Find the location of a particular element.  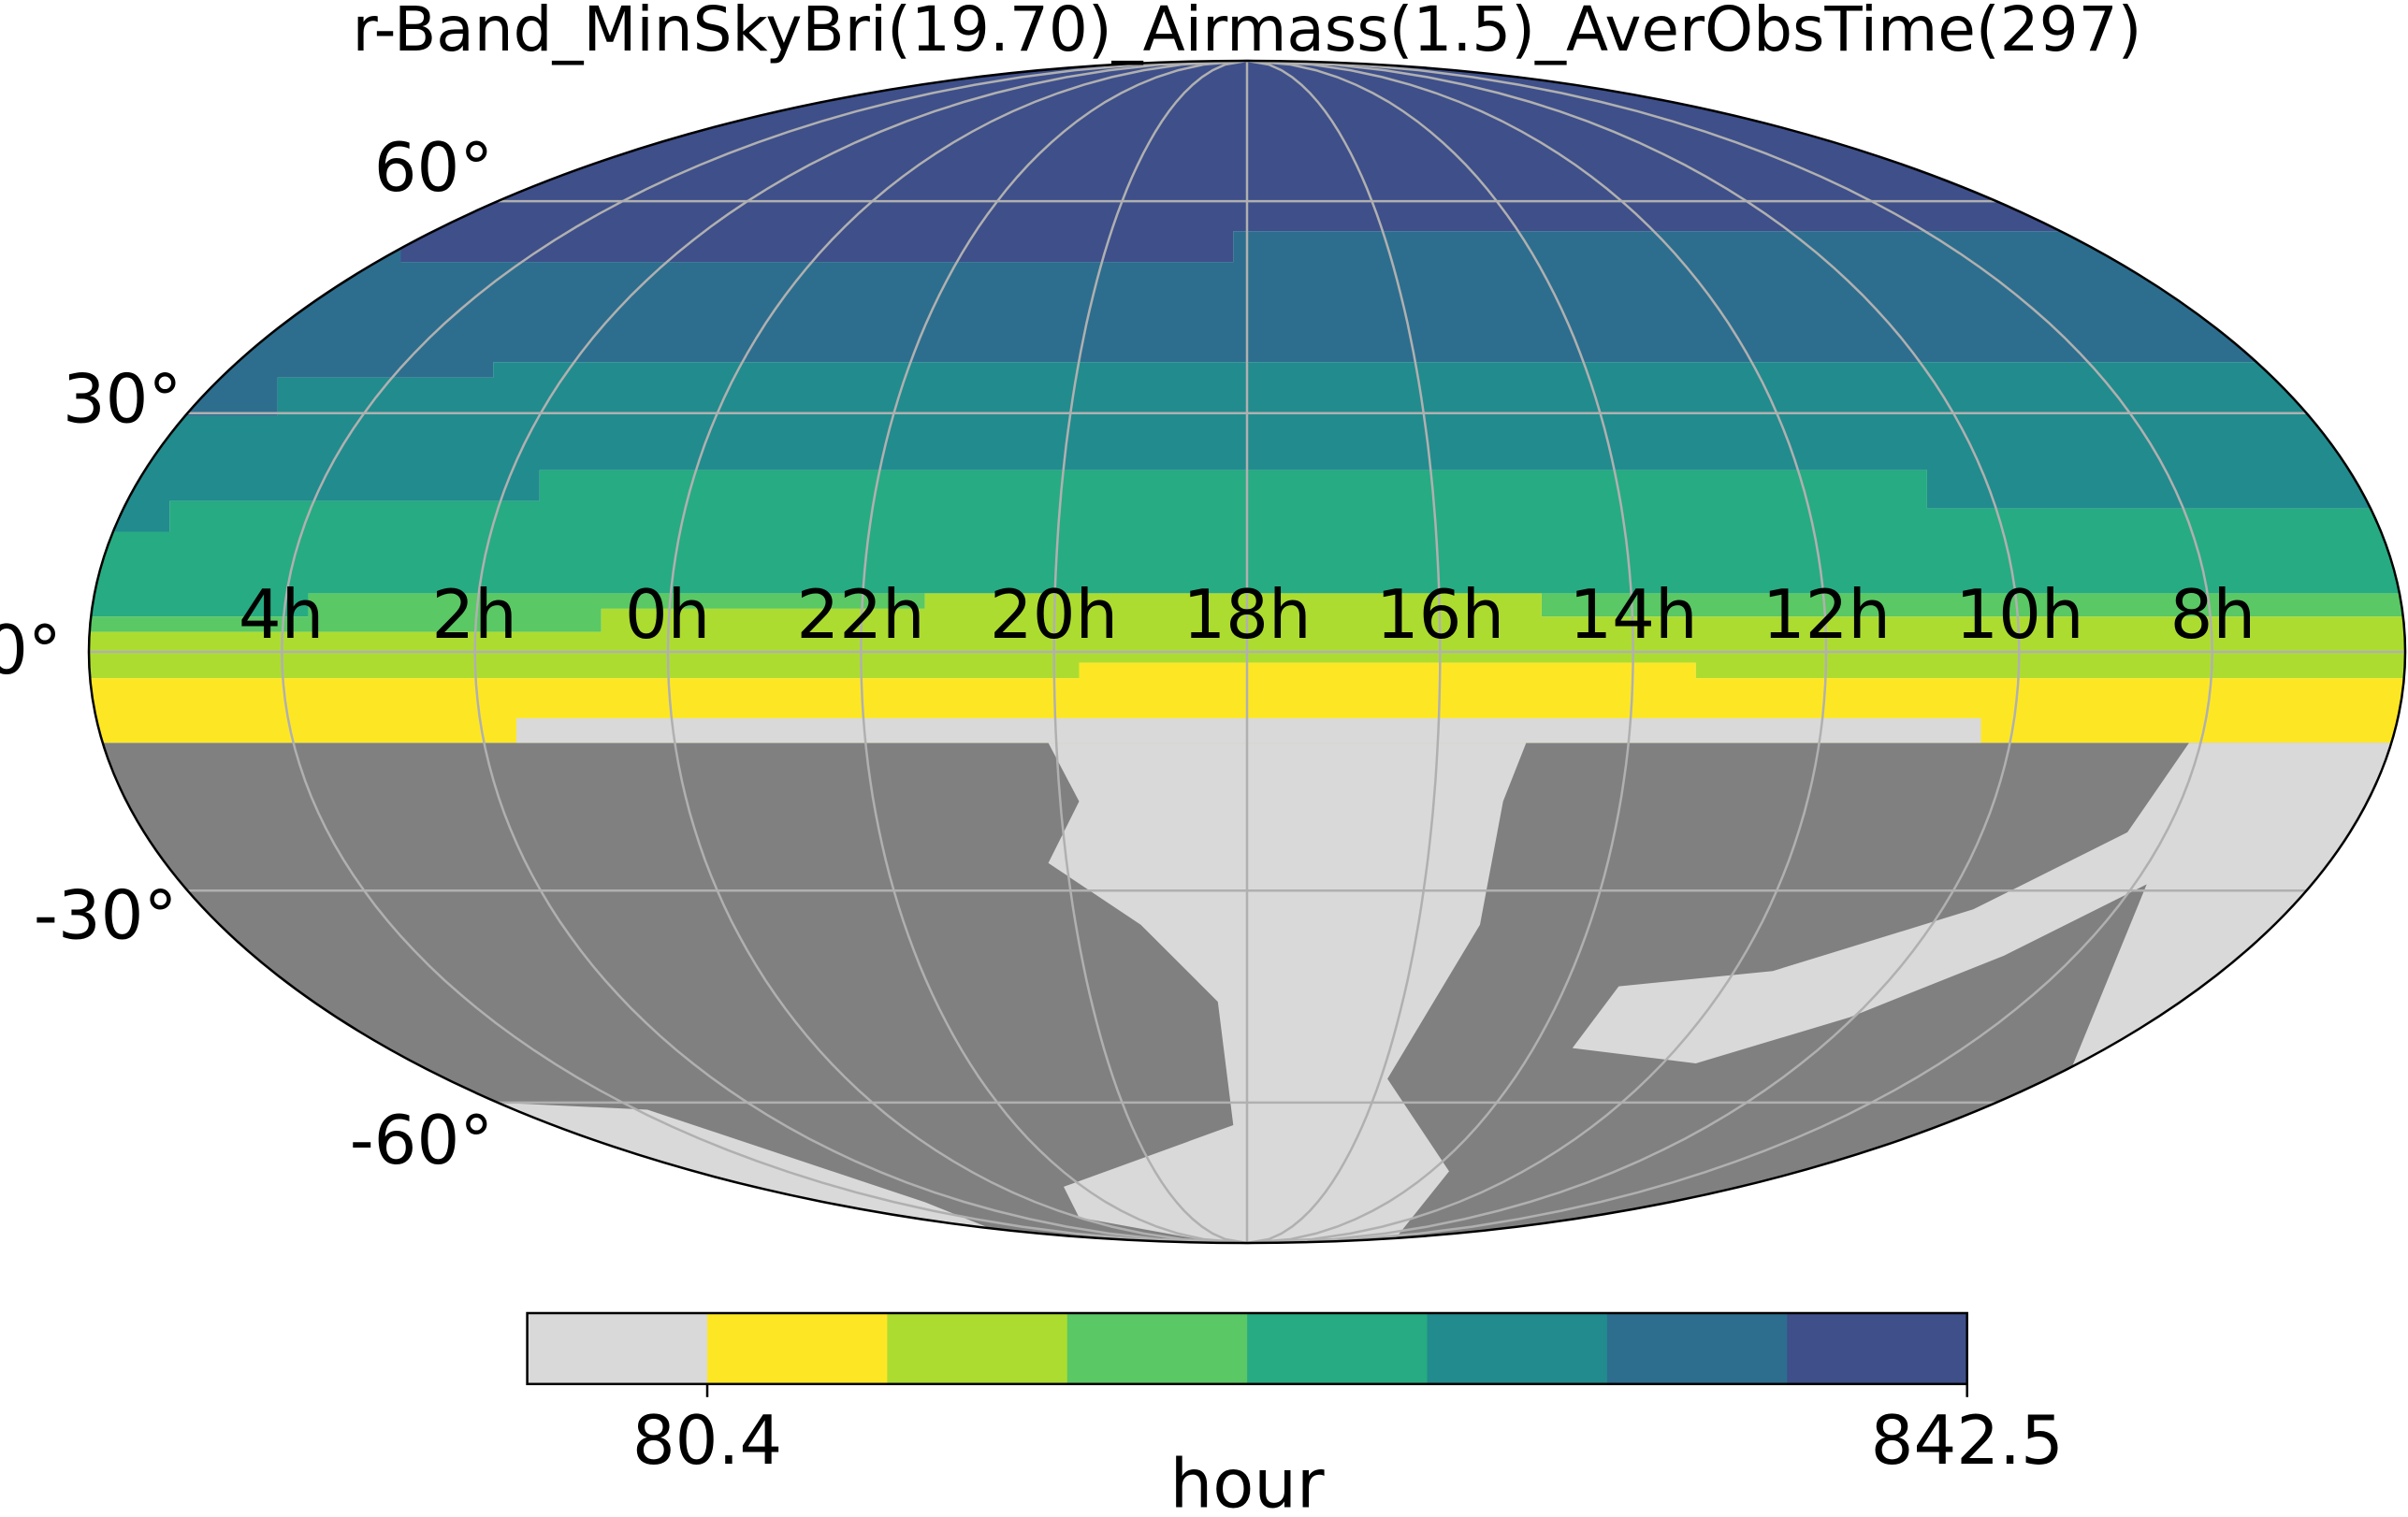

longitude-label: 18h is located at coordinates (1247, 614).